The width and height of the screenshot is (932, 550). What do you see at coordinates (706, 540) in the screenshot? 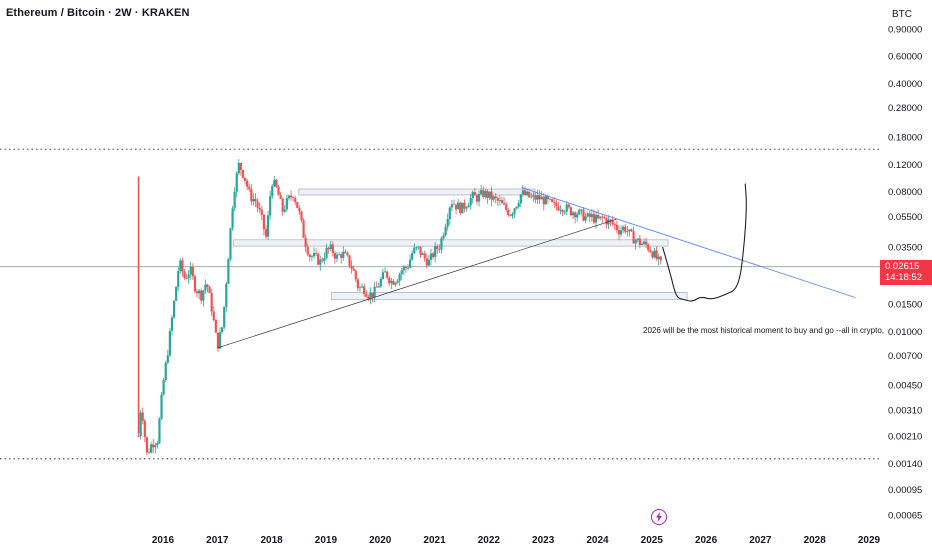
I see `x-tick-label: 2026` at bounding box center [706, 540].